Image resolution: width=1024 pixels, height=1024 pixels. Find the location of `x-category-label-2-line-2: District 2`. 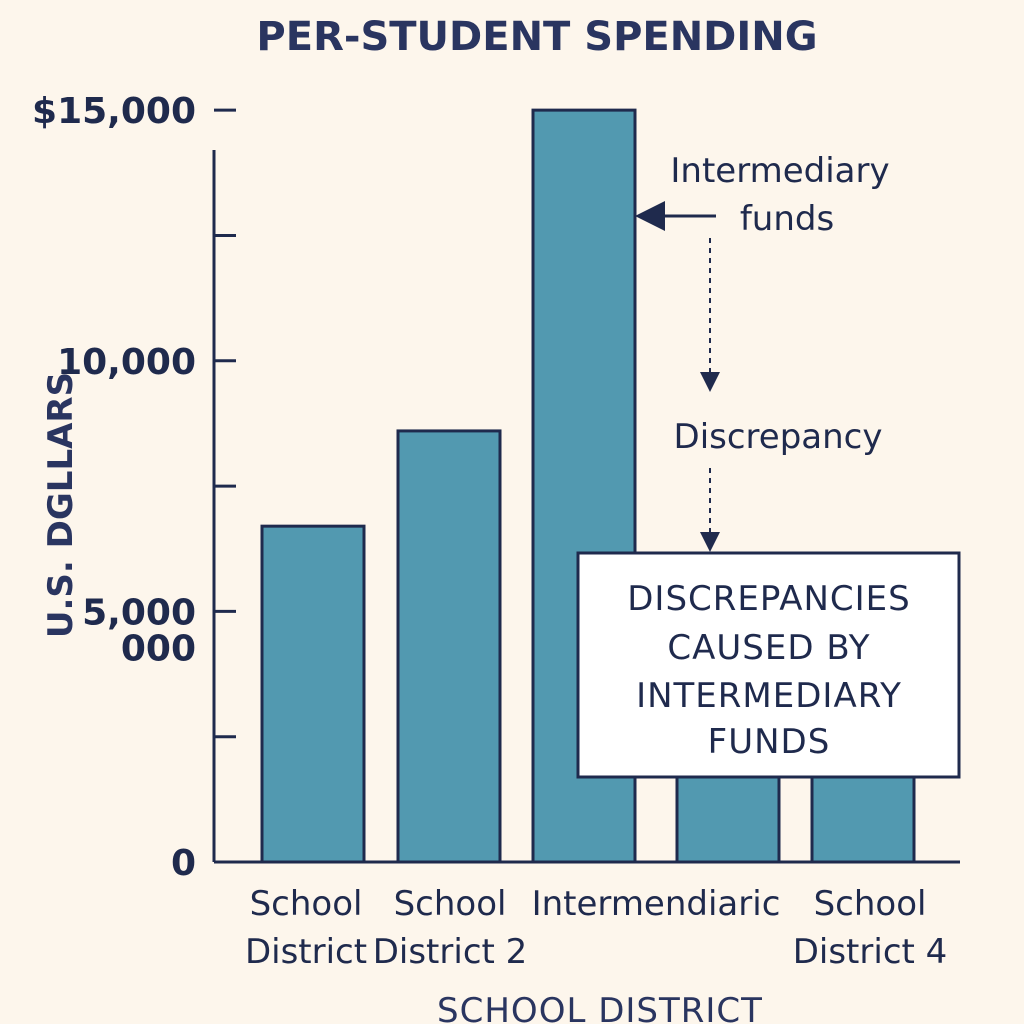

x-category-label-2-line-2: District 2 is located at coordinates (450, 952).